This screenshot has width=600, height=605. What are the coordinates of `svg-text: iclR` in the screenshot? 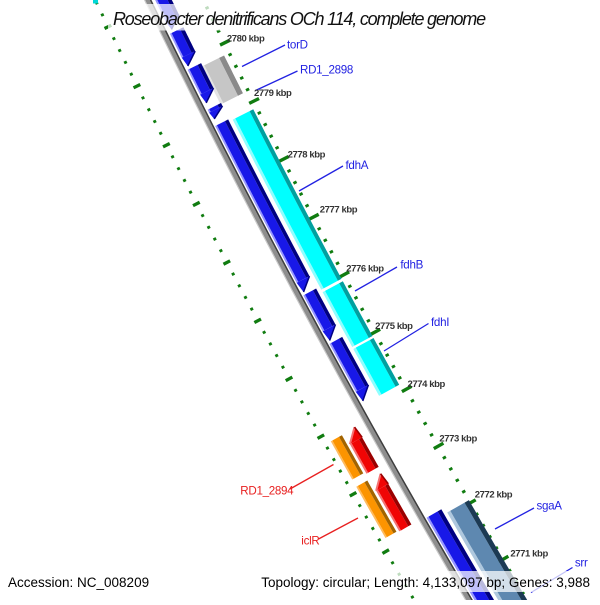 It's located at (310, 541).